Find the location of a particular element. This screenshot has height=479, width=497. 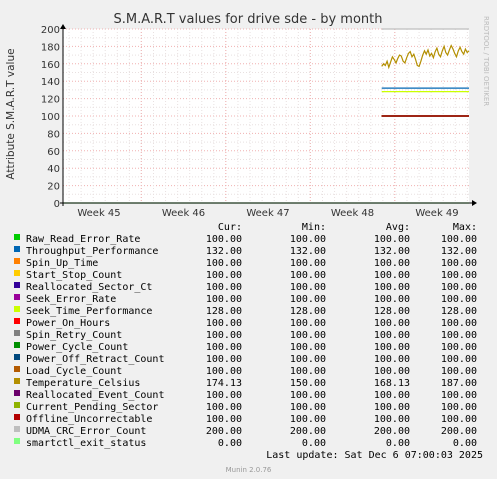

x-tick-label: Week 46 is located at coordinates (183, 213).